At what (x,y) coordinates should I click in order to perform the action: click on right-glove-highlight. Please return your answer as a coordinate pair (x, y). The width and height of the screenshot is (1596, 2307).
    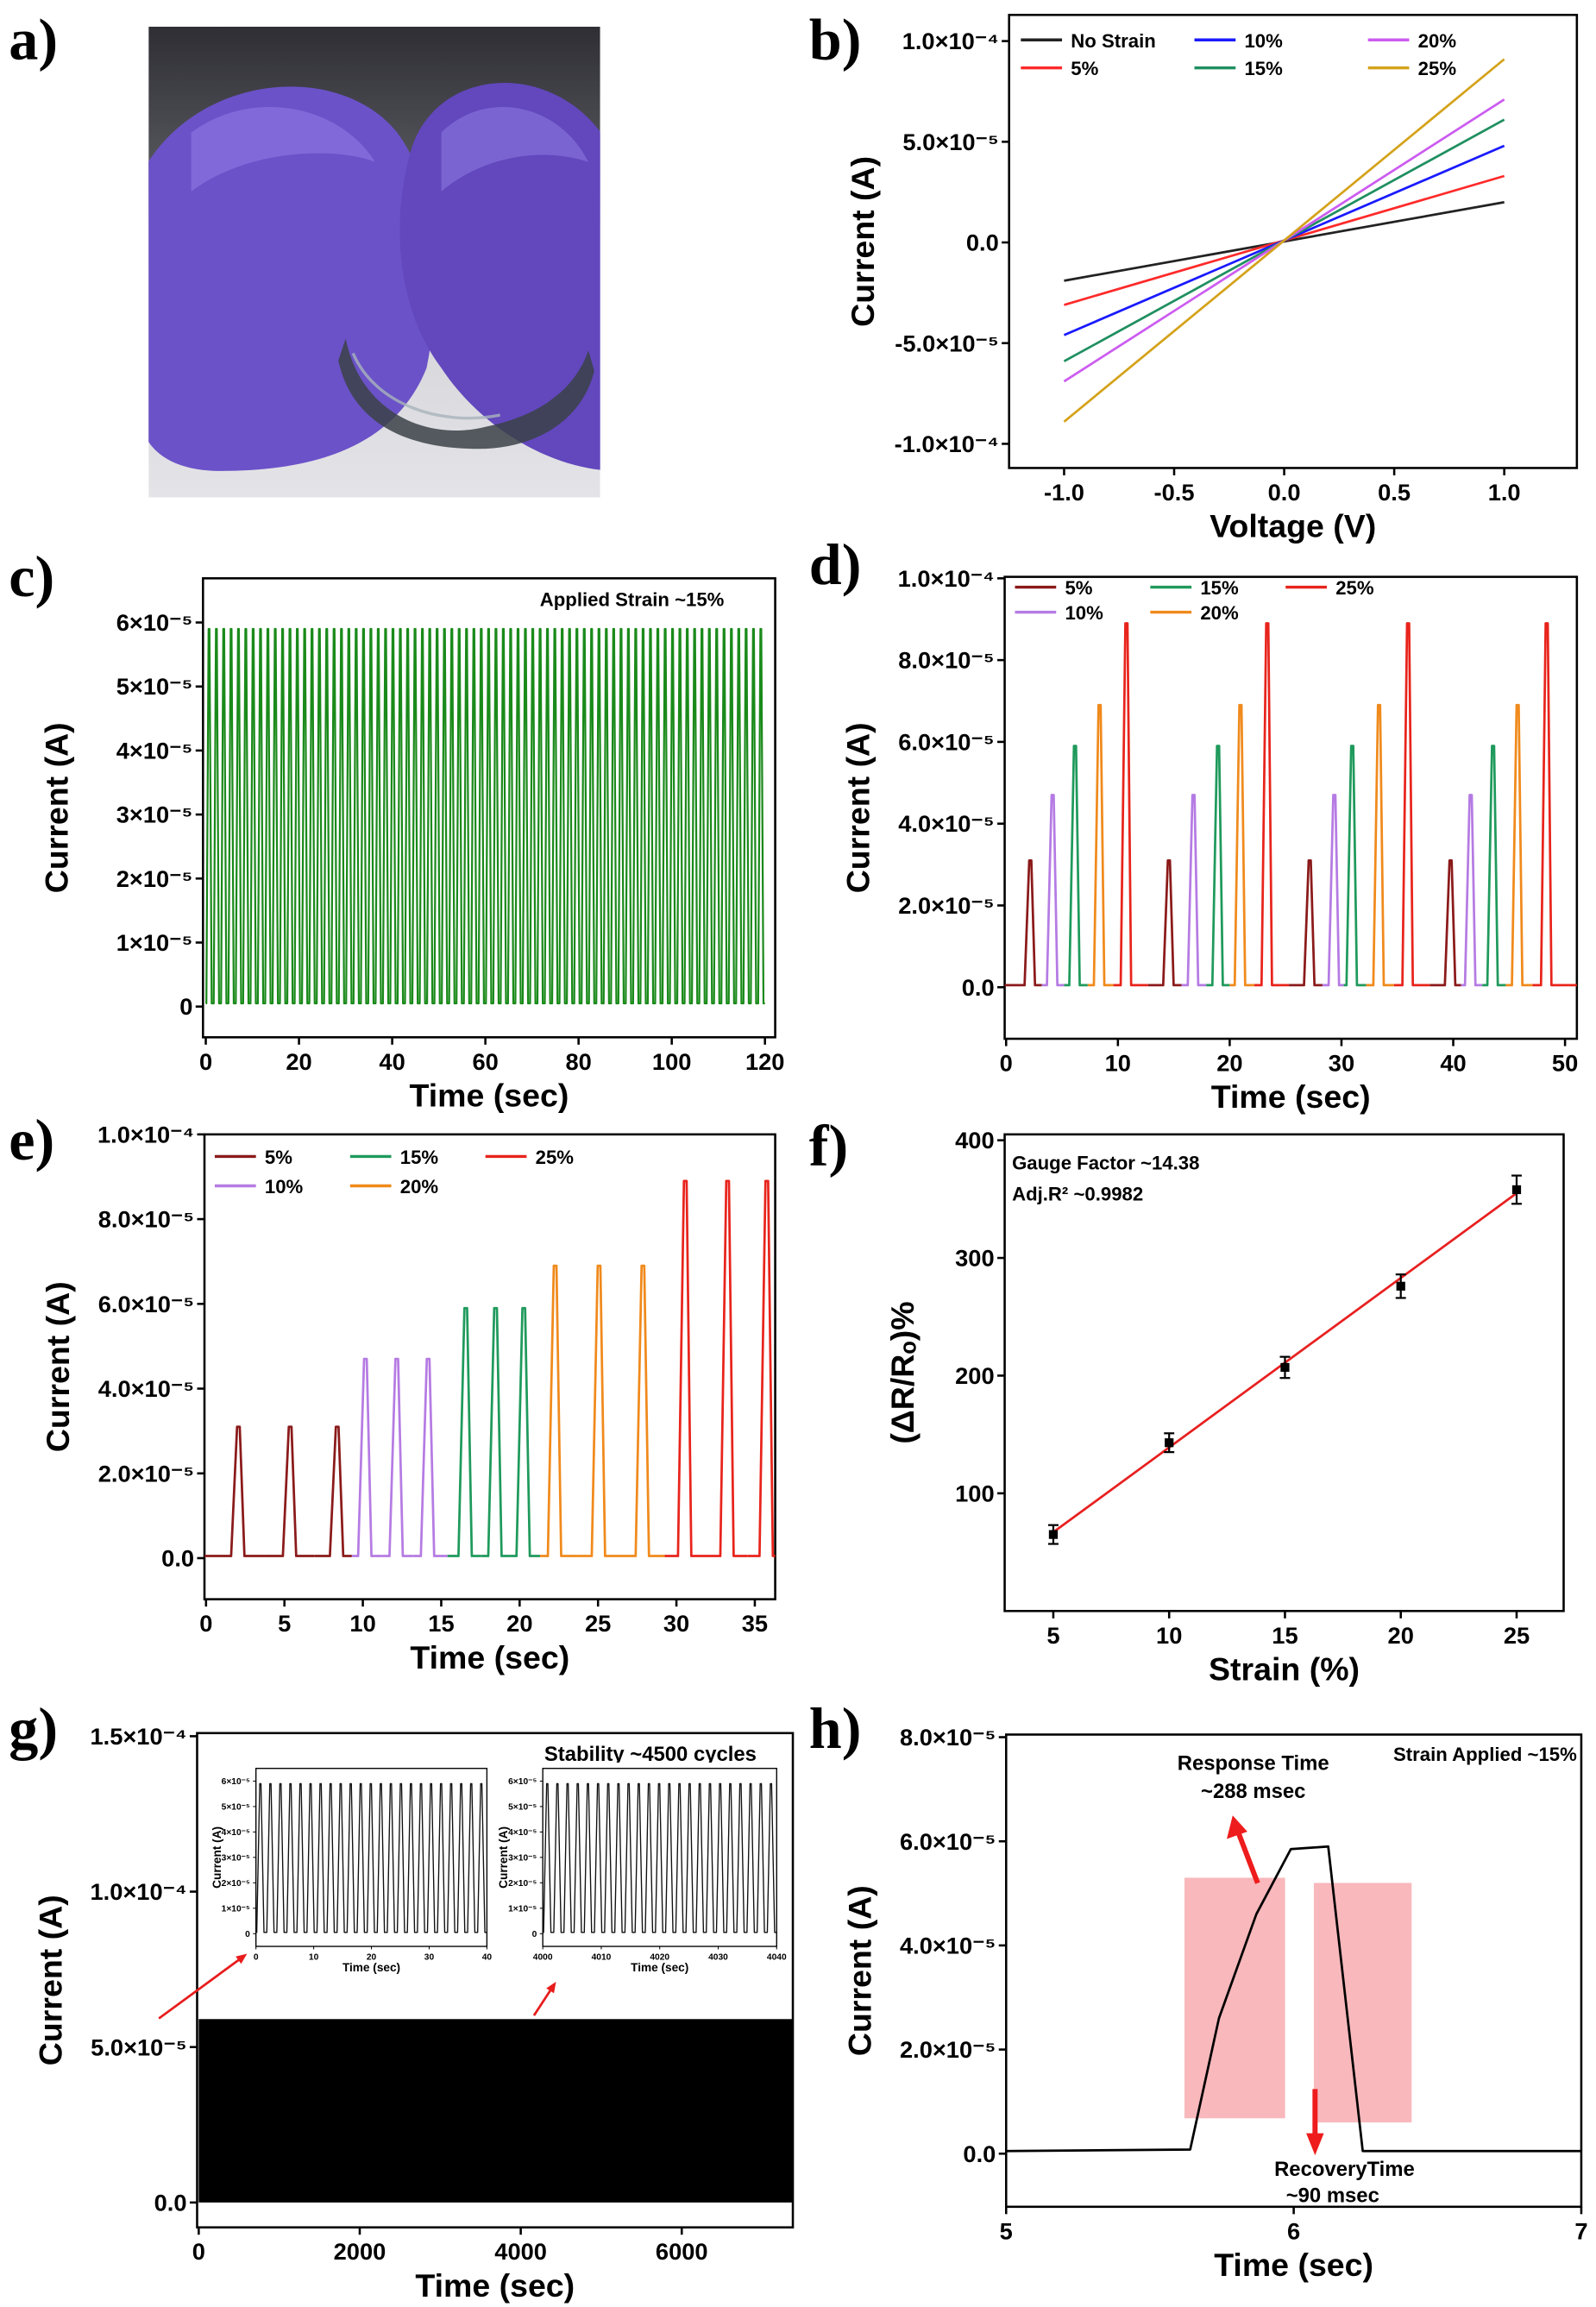
    Looking at the image, I should click on (515, 149).